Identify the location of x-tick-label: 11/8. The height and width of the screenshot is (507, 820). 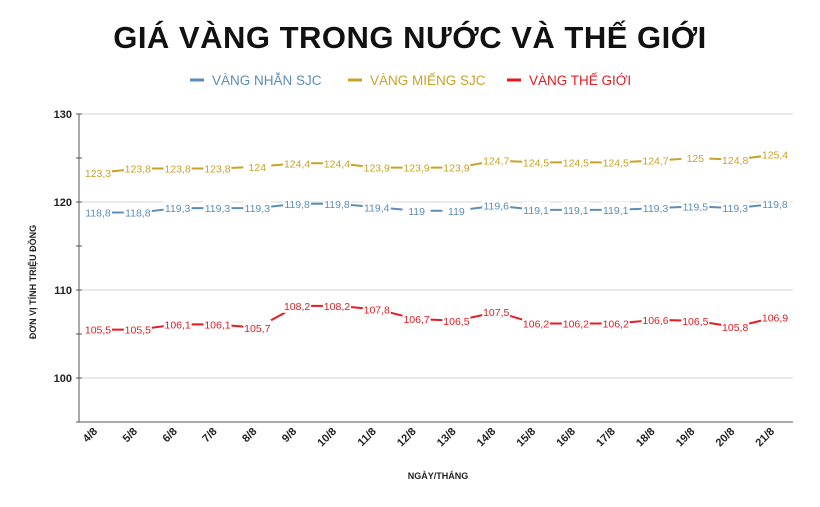
(367, 437).